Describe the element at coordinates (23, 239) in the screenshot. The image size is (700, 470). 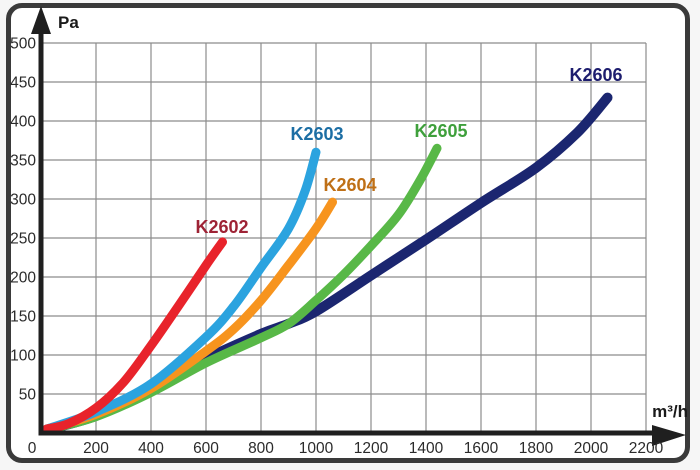
I see `y-tick-label: 250` at that location.